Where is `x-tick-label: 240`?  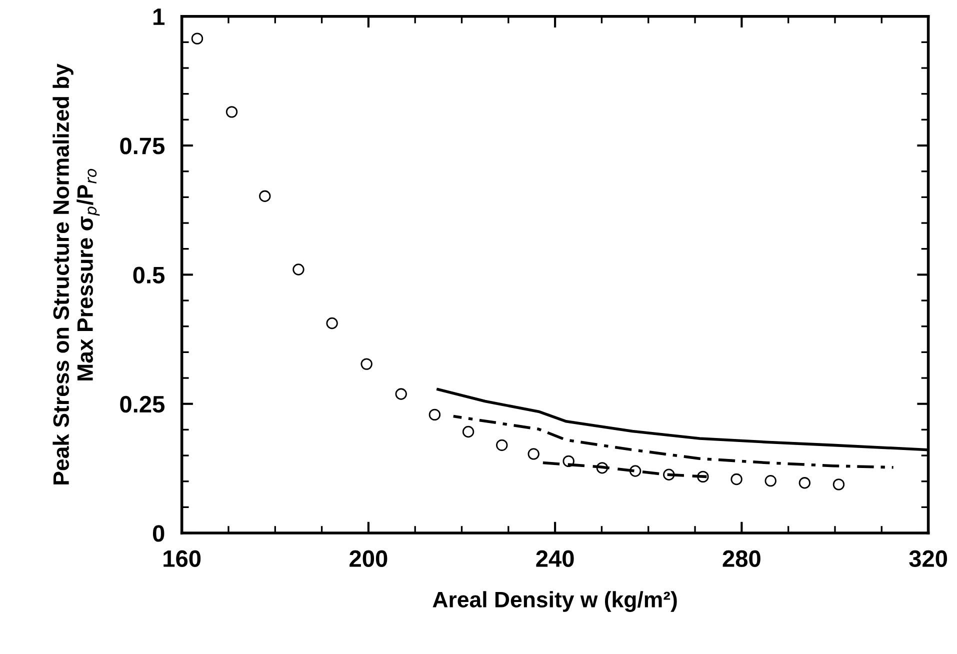 x-tick-label: 240 is located at coordinates (555, 559).